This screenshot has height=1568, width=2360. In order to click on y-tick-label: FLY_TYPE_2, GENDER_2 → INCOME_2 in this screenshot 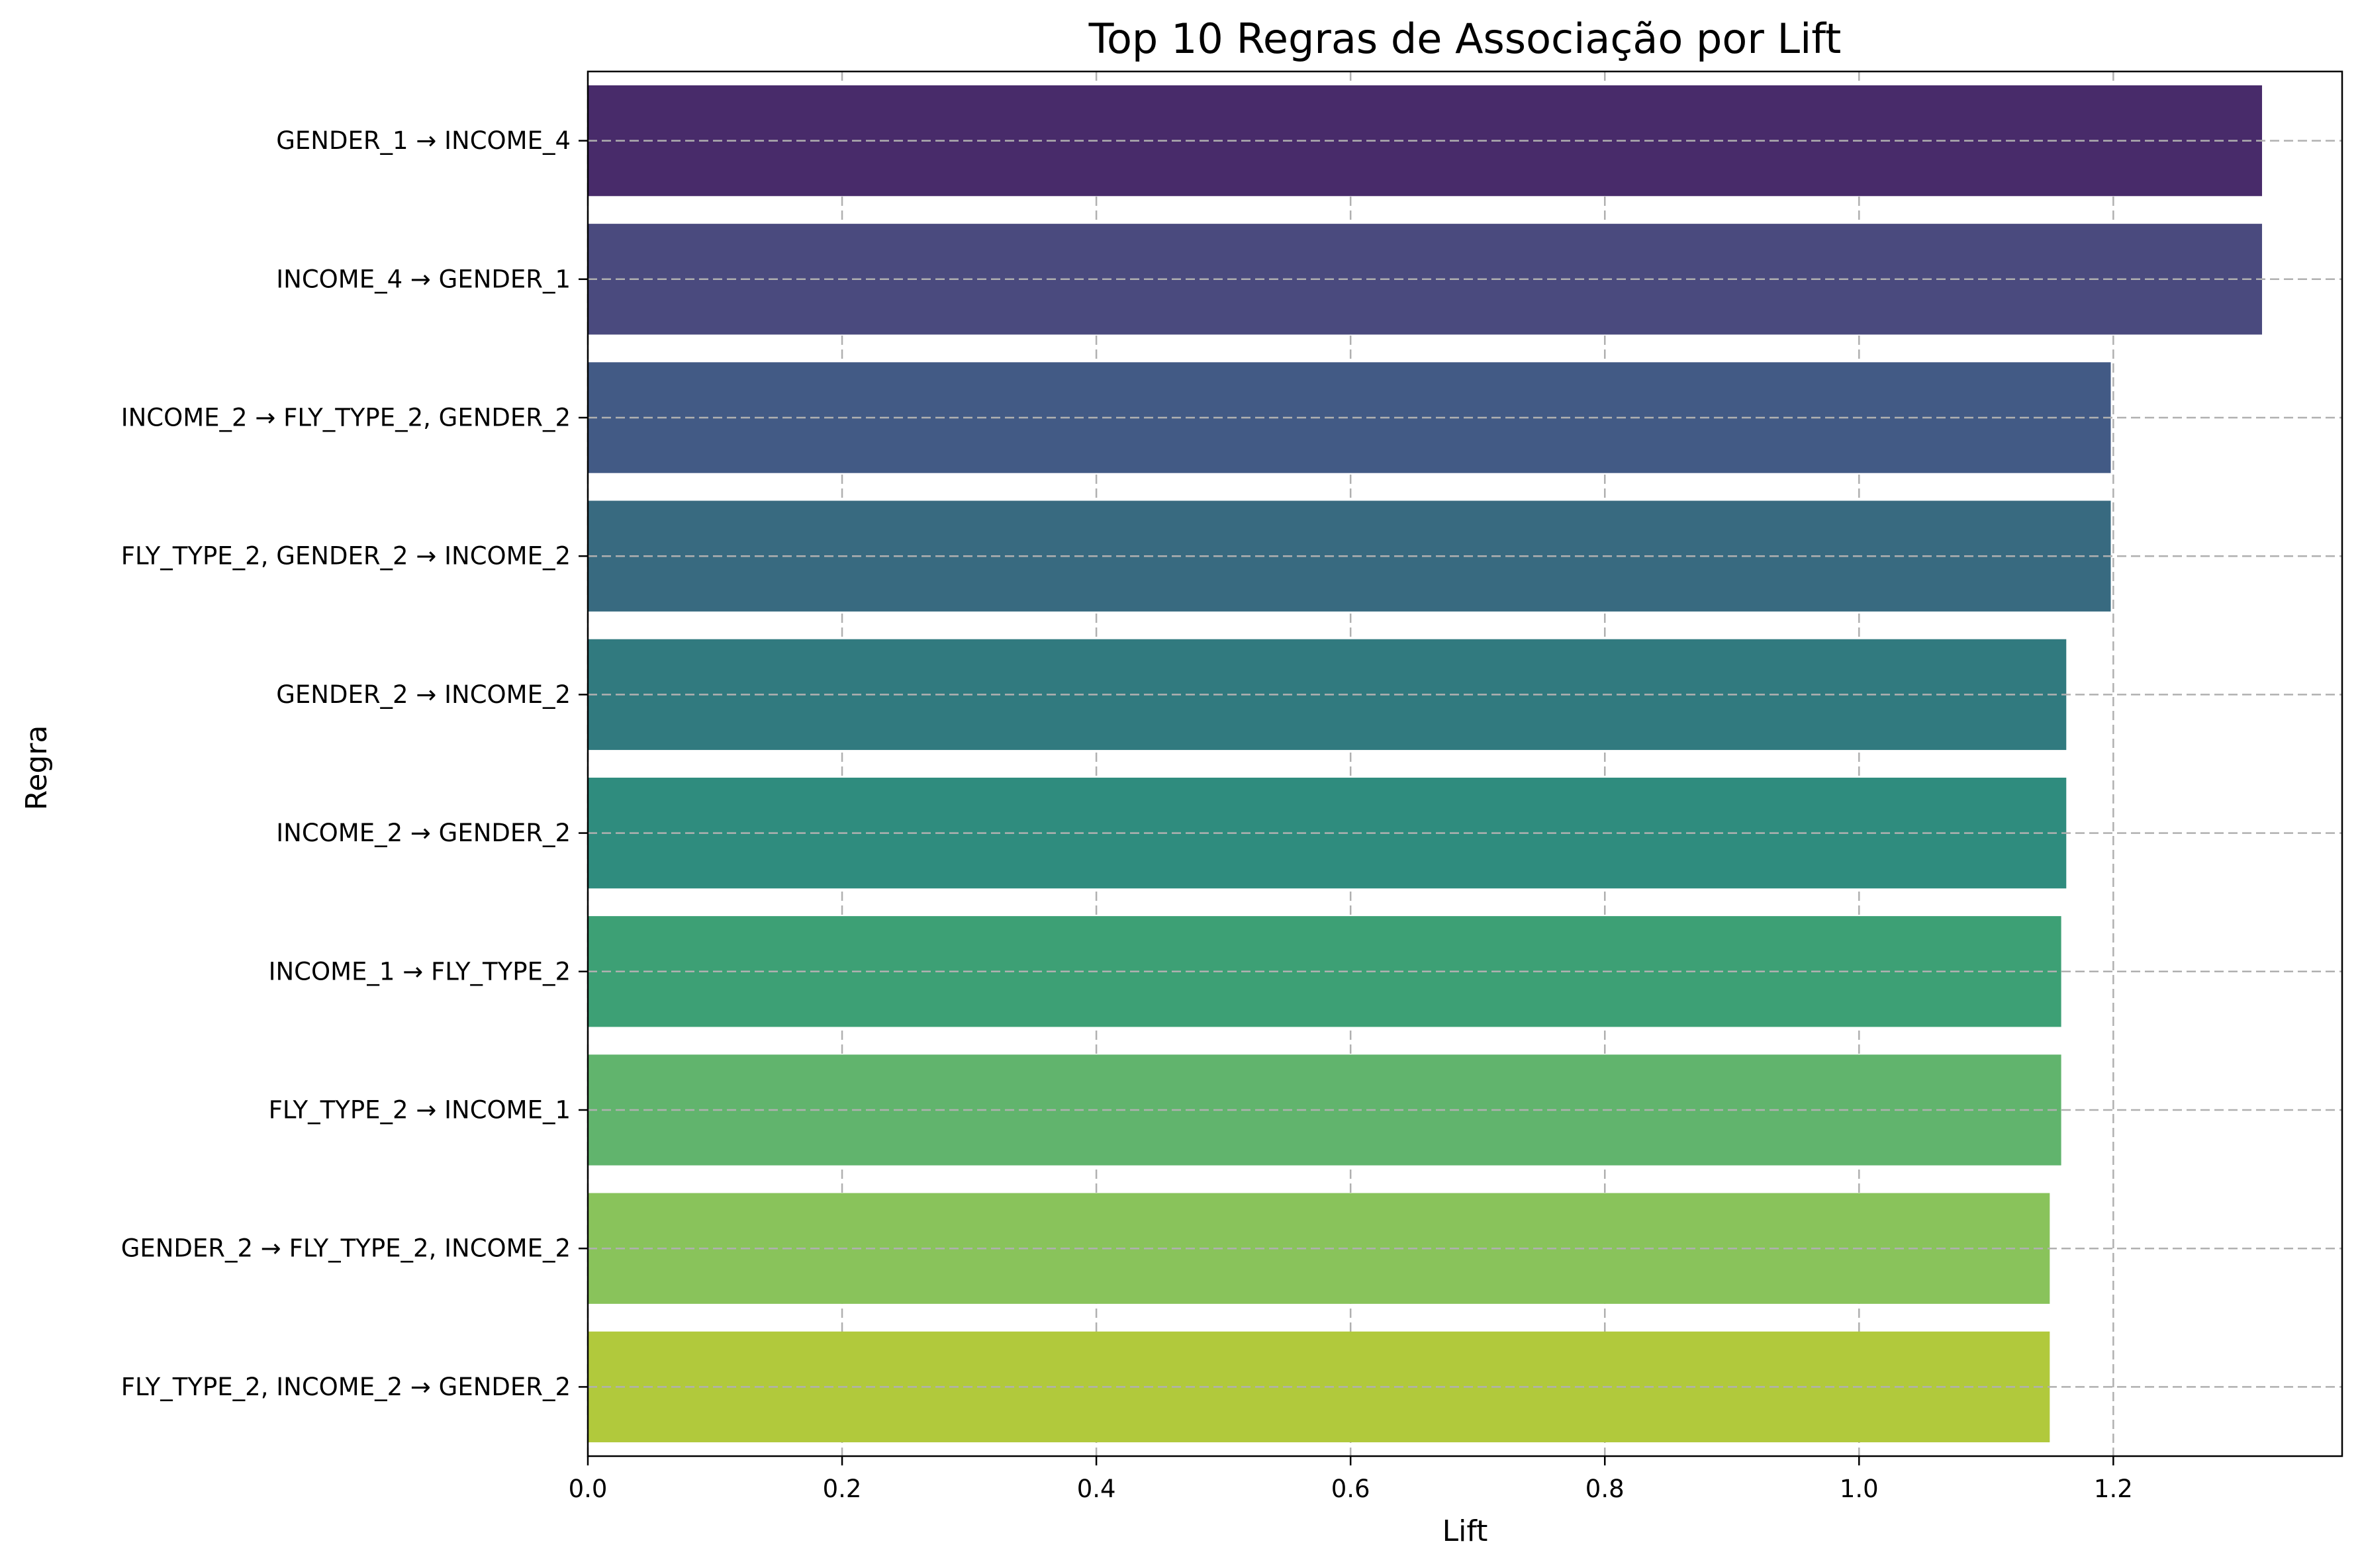, I will do `click(346, 556)`.